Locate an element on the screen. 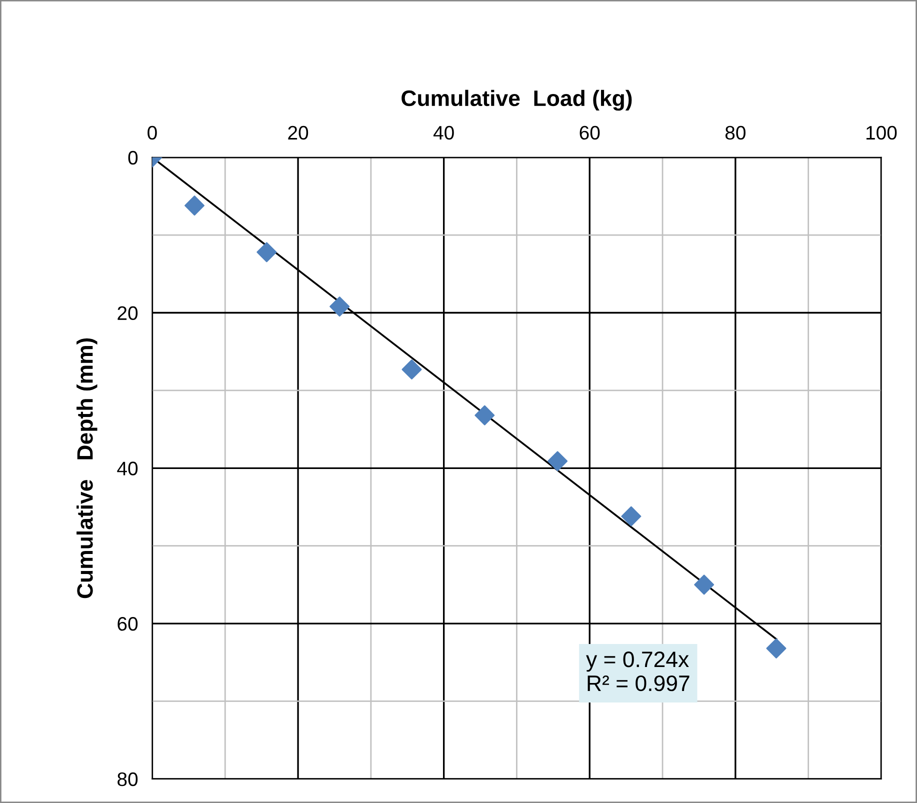  y-axis-title: Cumulative Depth (mm) is located at coordinates (87, 468).